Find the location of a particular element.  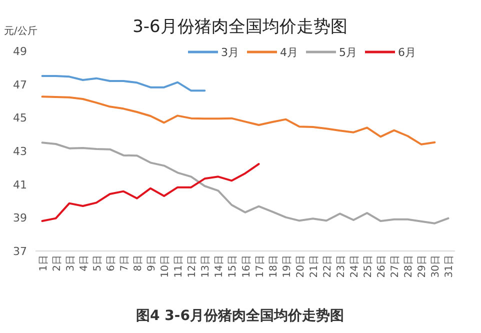

legend-label: 6月 is located at coordinates (407, 52).